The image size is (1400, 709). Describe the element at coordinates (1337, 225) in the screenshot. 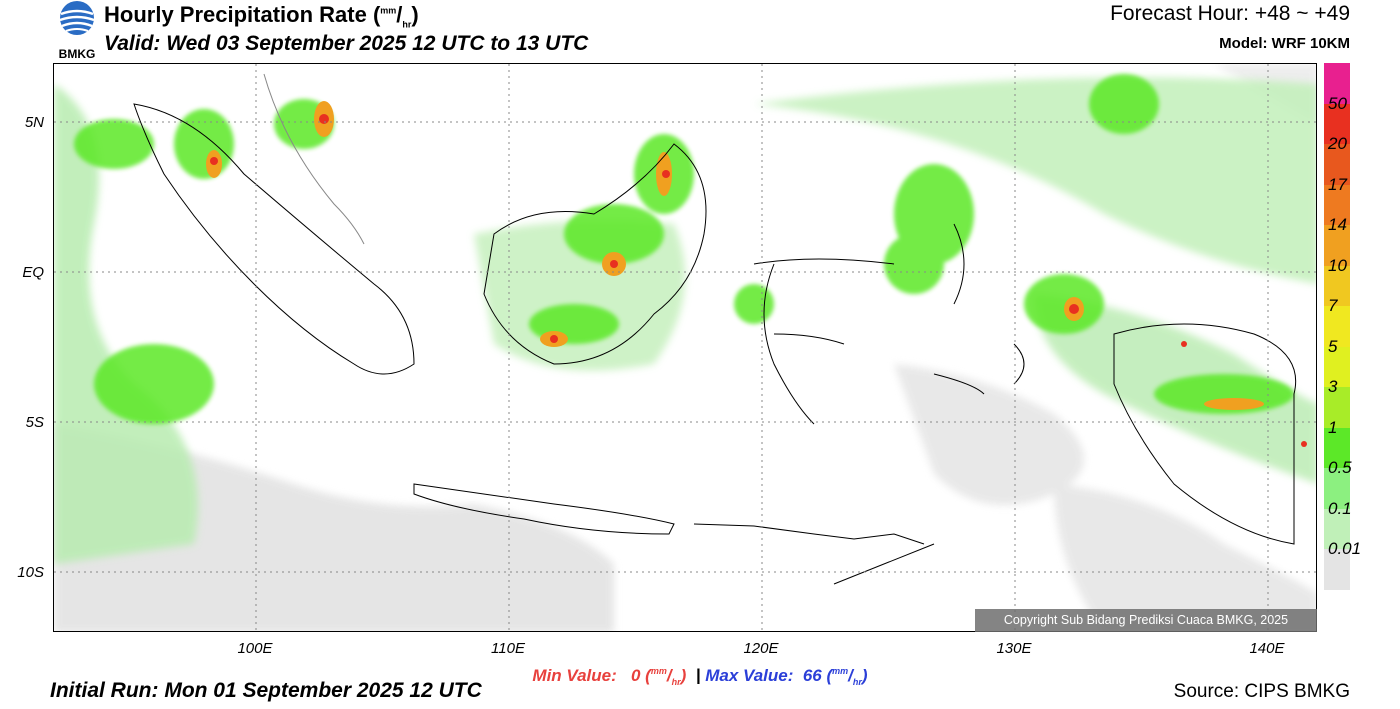

I see `colorbar-label: 14` at that location.